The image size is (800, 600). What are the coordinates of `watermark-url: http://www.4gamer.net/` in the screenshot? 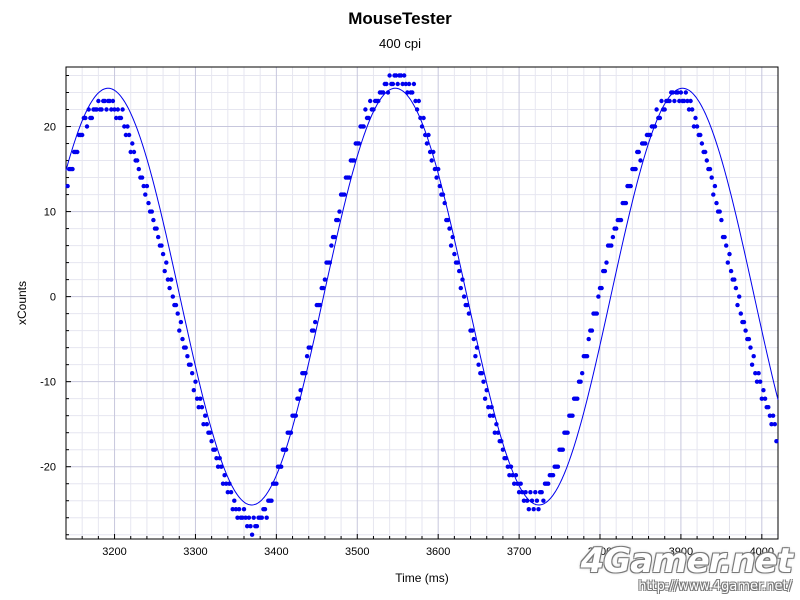 It's located at (715, 586).